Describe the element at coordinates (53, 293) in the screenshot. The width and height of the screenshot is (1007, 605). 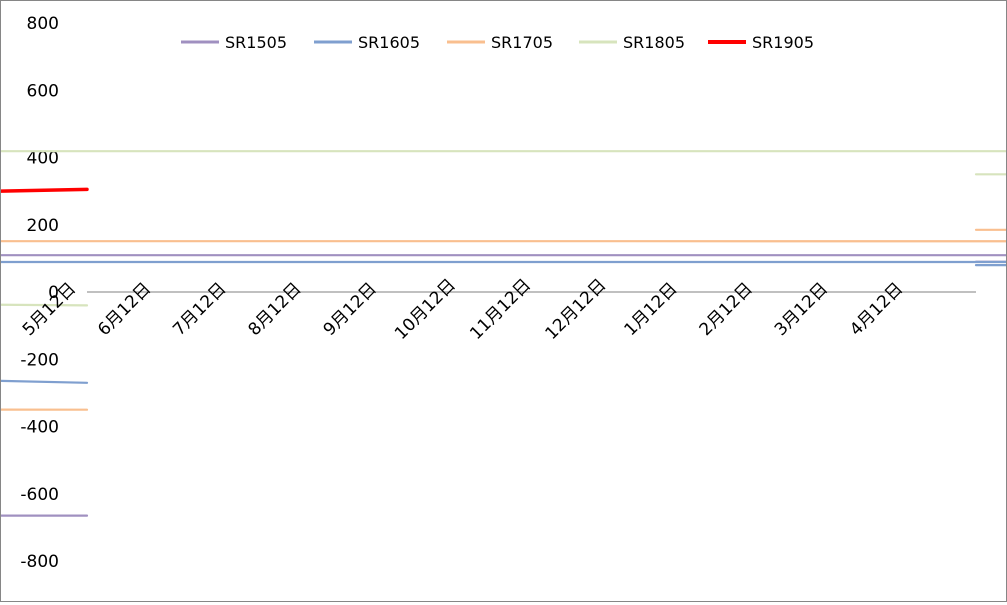
I see `y-tick-label: 0` at that location.